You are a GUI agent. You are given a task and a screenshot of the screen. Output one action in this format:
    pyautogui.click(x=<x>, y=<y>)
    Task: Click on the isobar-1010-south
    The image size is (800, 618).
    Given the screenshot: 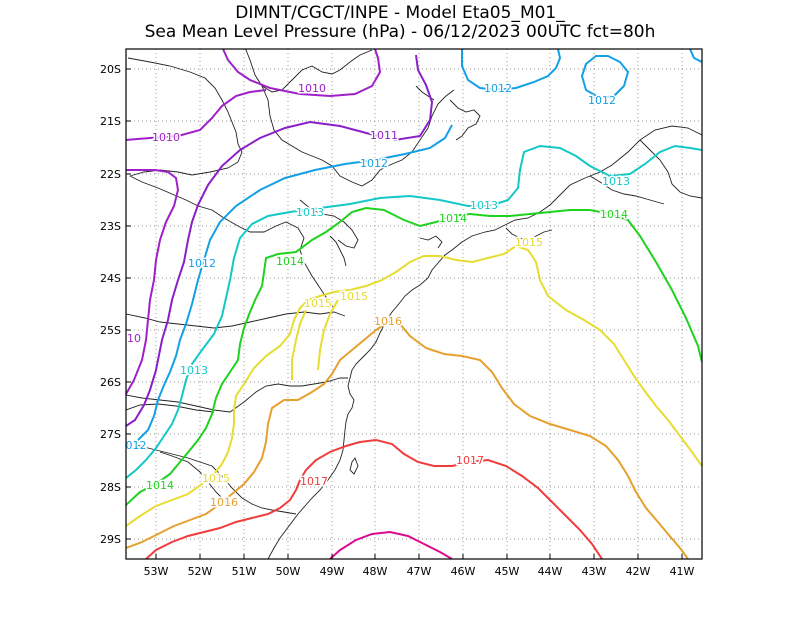 What is the action you would take?
    pyautogui.click(x=153, y=282)
    